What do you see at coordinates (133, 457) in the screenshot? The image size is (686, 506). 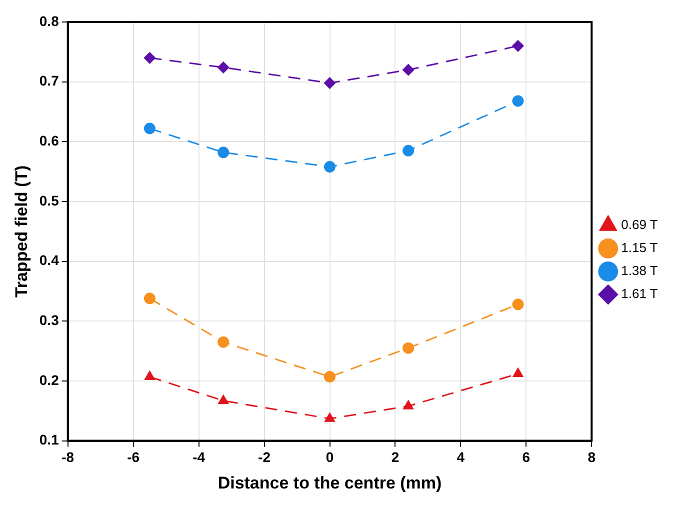 I see `x-tick-label: -6` at bounding box center [133, 457].